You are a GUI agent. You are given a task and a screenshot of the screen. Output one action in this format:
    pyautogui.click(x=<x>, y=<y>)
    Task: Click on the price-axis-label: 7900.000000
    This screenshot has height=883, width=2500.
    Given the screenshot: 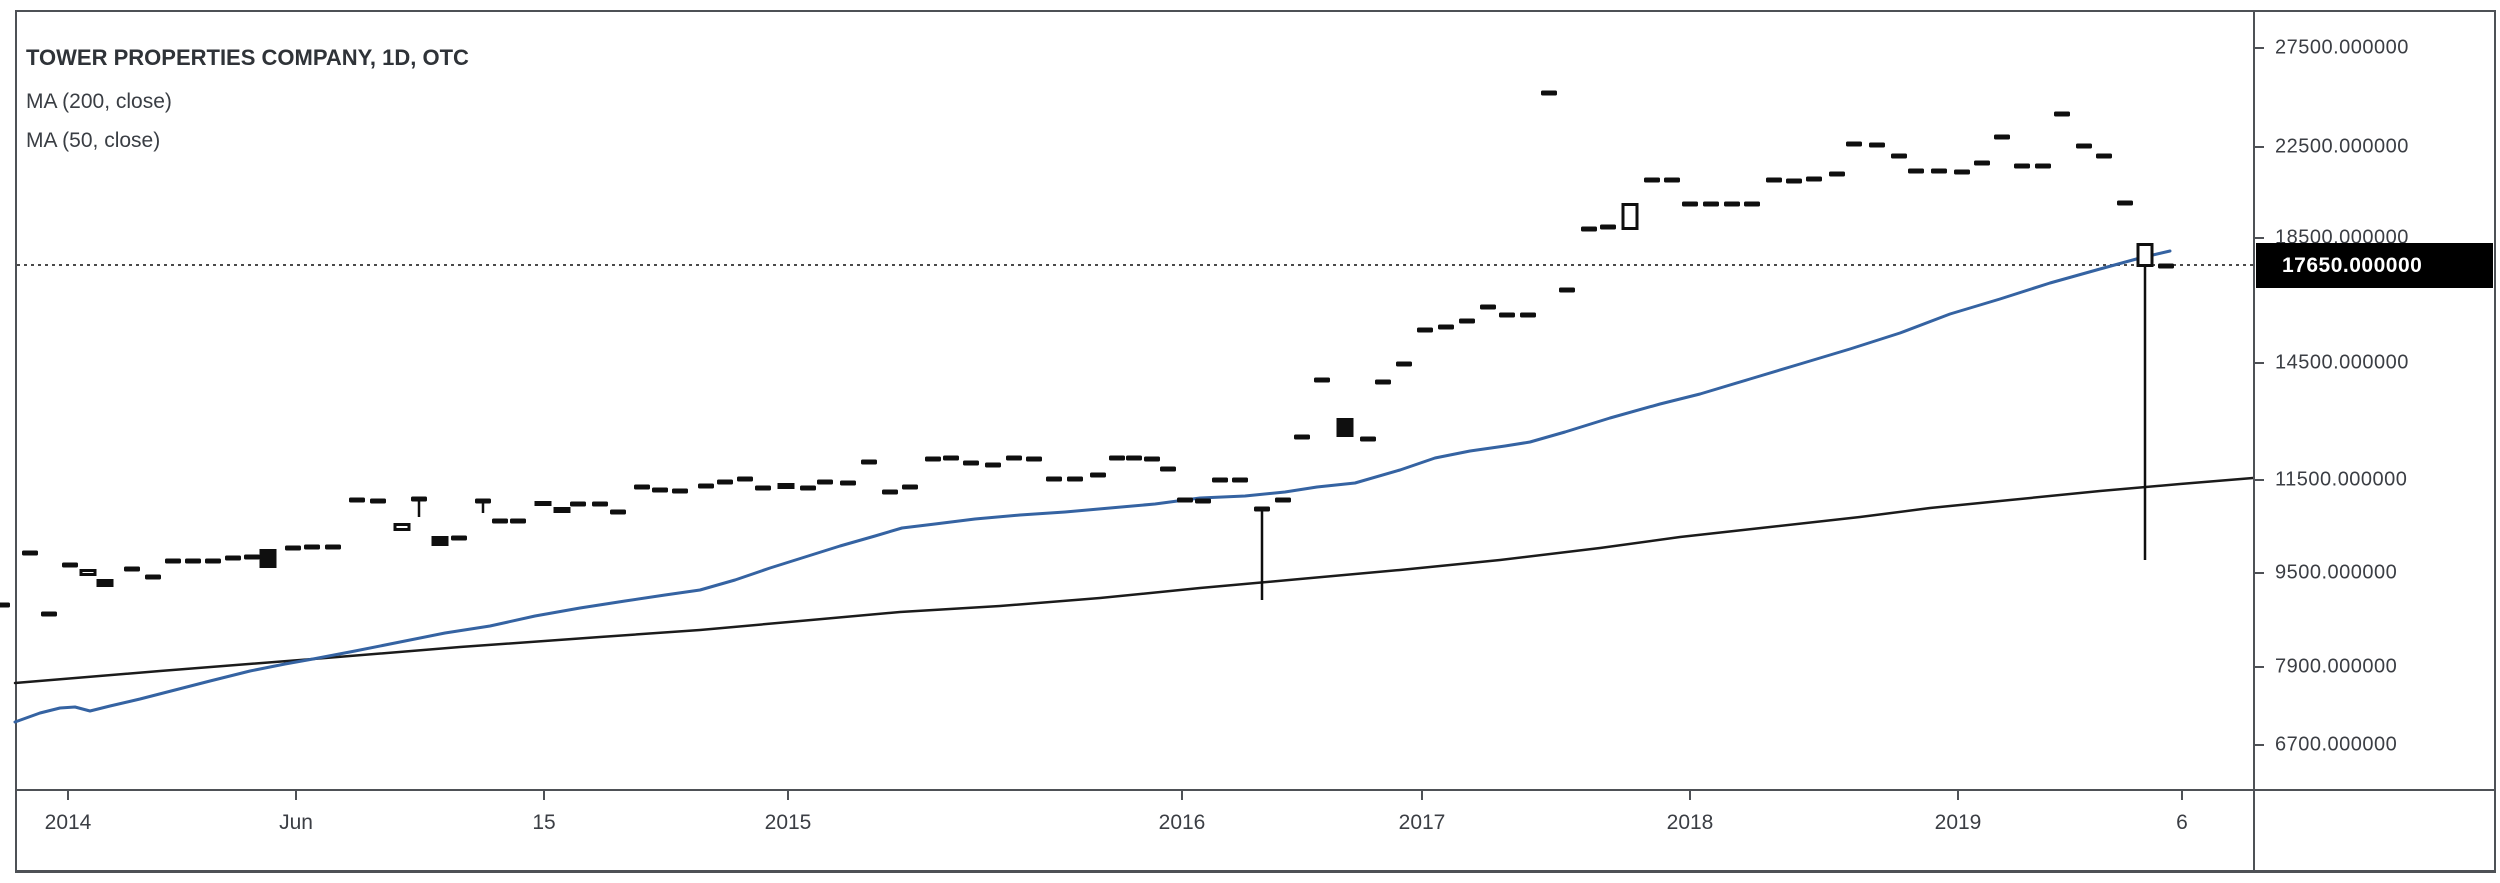 What is the action you would take?
    pyautogui.click(x=2336, y=666)
    